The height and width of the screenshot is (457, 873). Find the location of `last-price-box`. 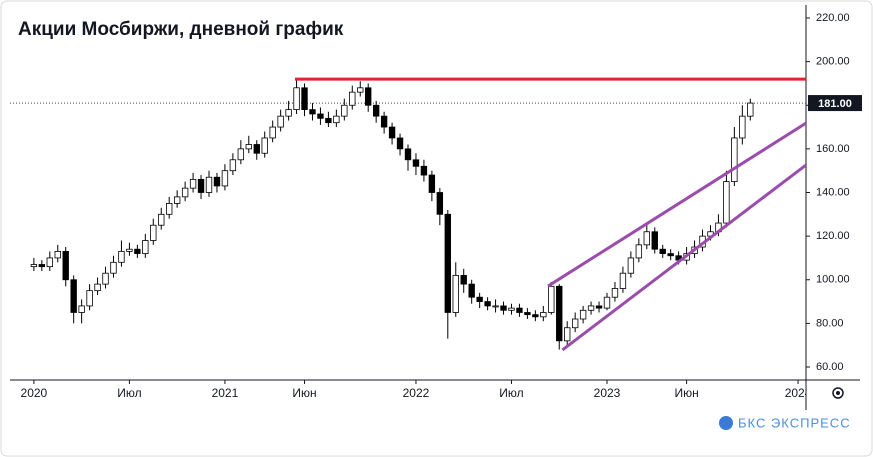

last-price-box is located at coordinates (835, 103).